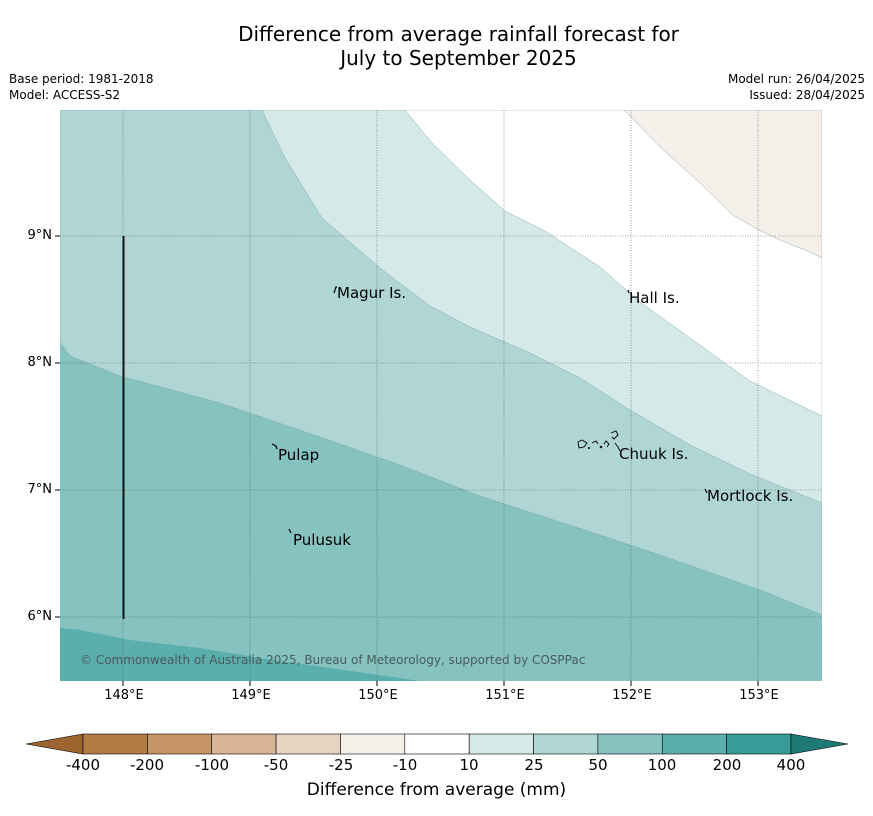  What do you see at coordinates (750, 496) in the screenshot?
I see `place-label: Mortlock Is.` at bounding box center [750, 496].